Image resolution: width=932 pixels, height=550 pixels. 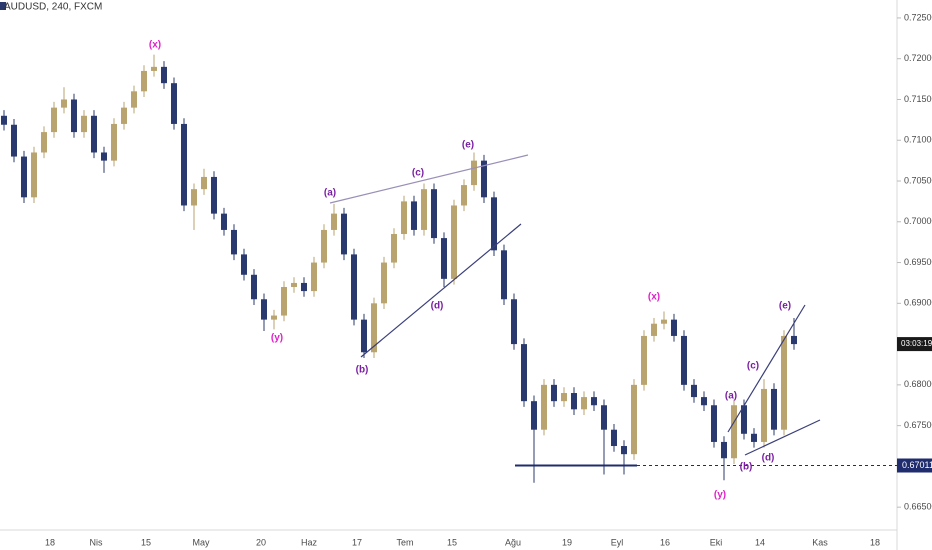 I want to click on x-tick-label: Tem, so click(x=404, y=542).